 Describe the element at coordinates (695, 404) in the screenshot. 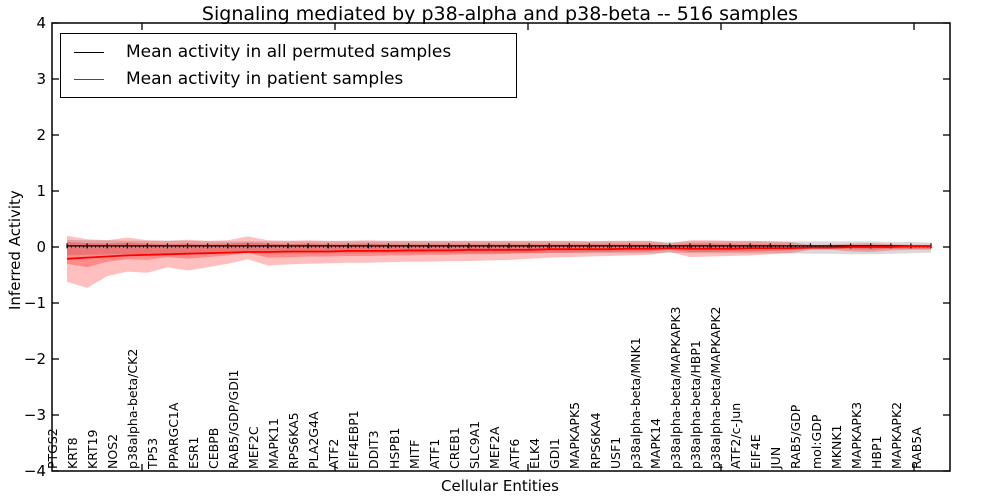

I see `x-tick-label: p38alpha-beta/HBP1` at that location.